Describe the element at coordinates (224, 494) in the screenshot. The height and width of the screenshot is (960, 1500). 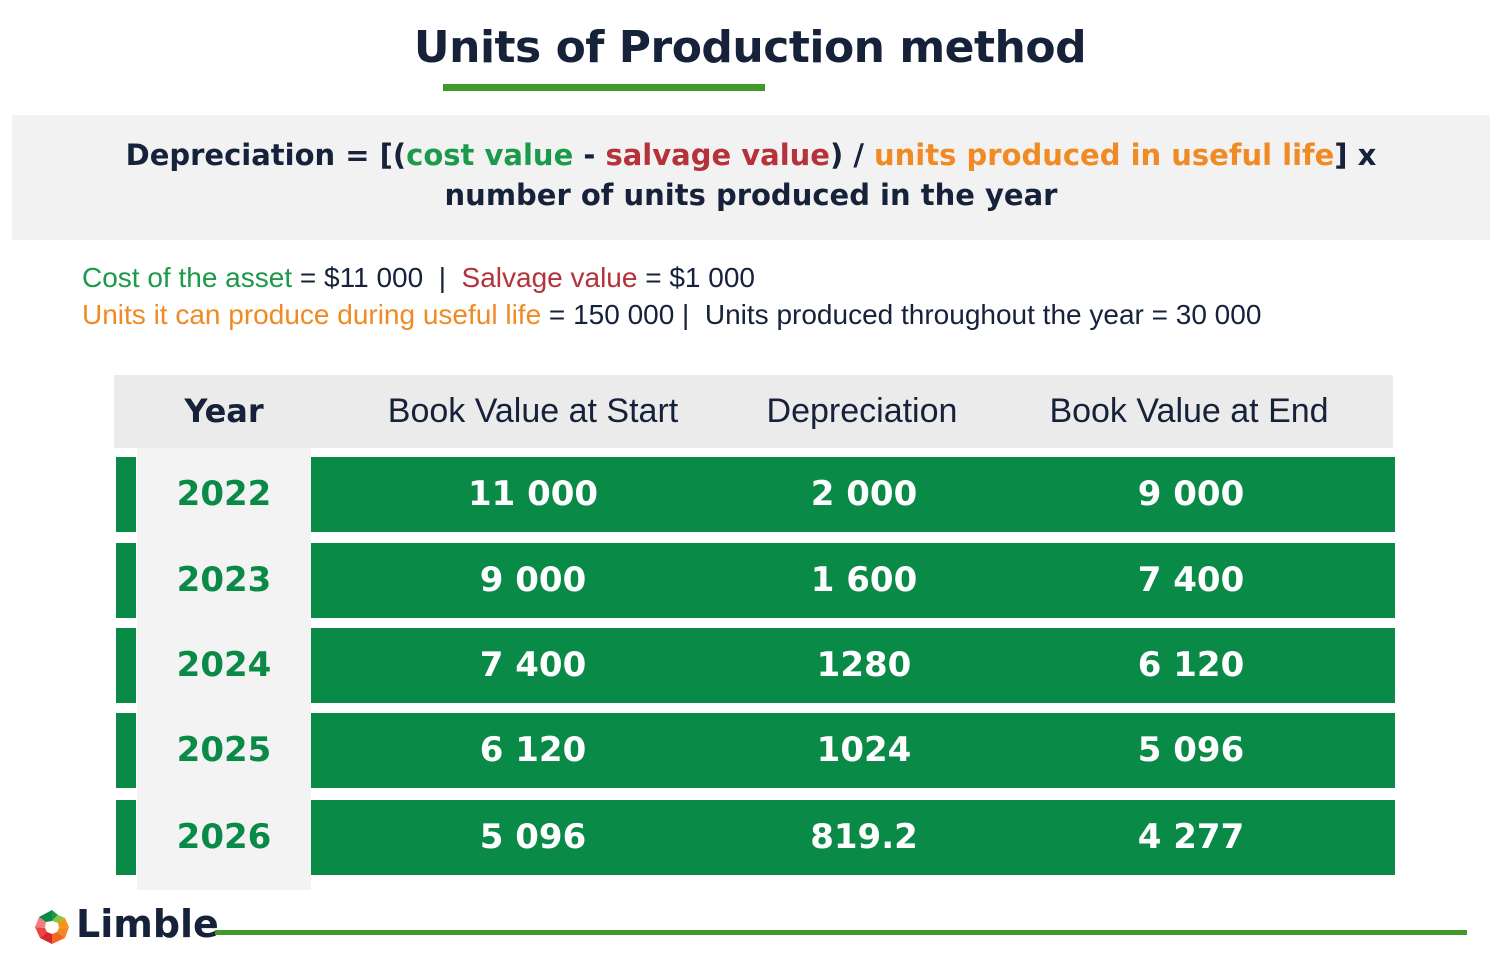
I see `year-cell: 2022` at that location.